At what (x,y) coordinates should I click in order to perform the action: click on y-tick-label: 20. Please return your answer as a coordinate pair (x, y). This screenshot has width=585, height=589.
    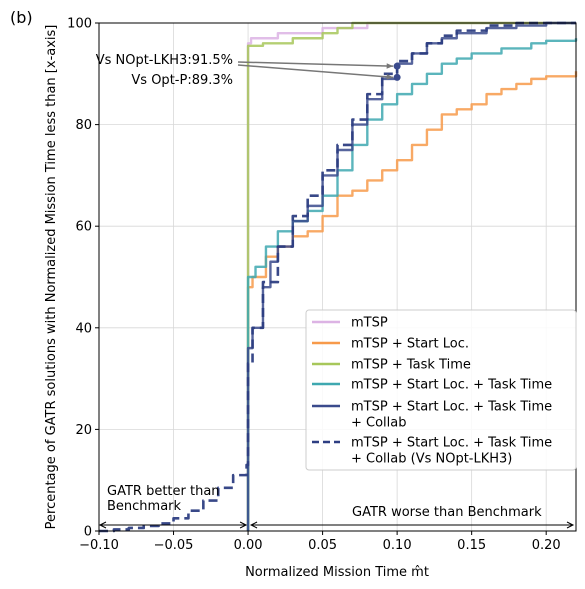
    Looking at the image, I should click on (83, 430).